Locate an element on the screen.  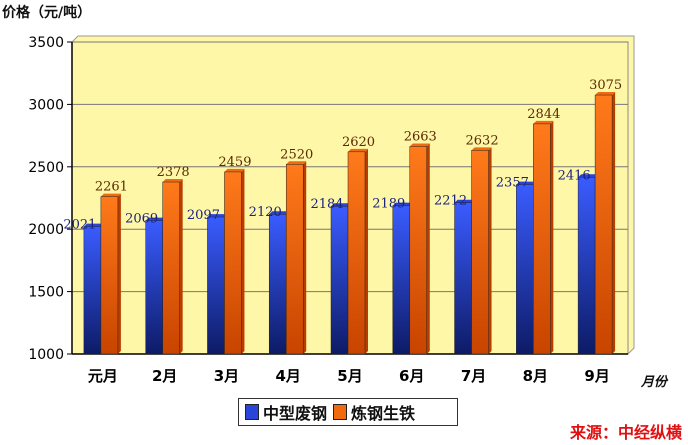
data-label-series1: 2189 is located at coordinates (388, 204).